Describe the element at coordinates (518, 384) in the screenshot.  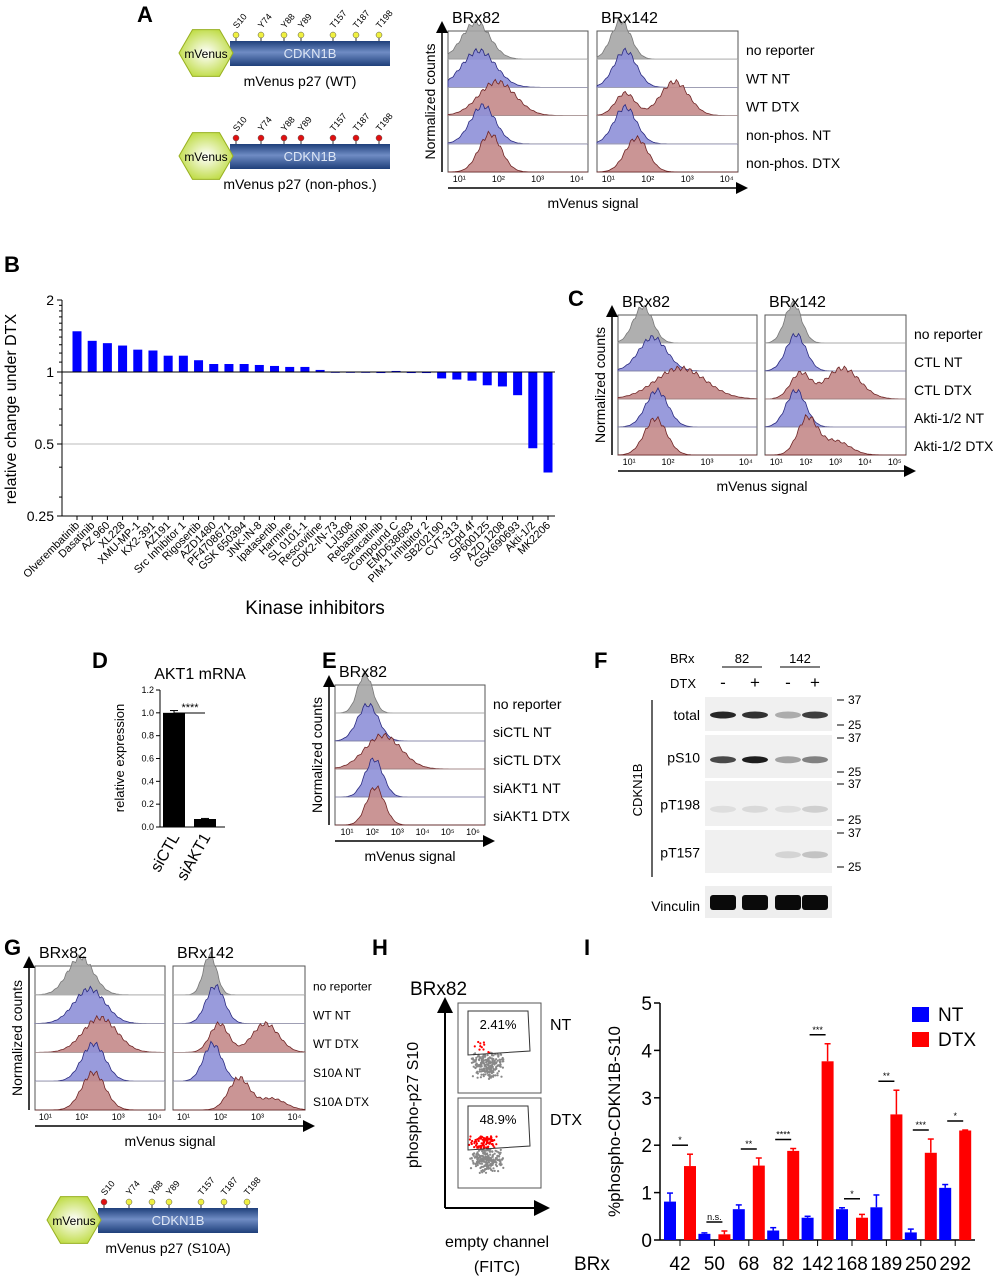
I see `bar-gsk690693` at that location.